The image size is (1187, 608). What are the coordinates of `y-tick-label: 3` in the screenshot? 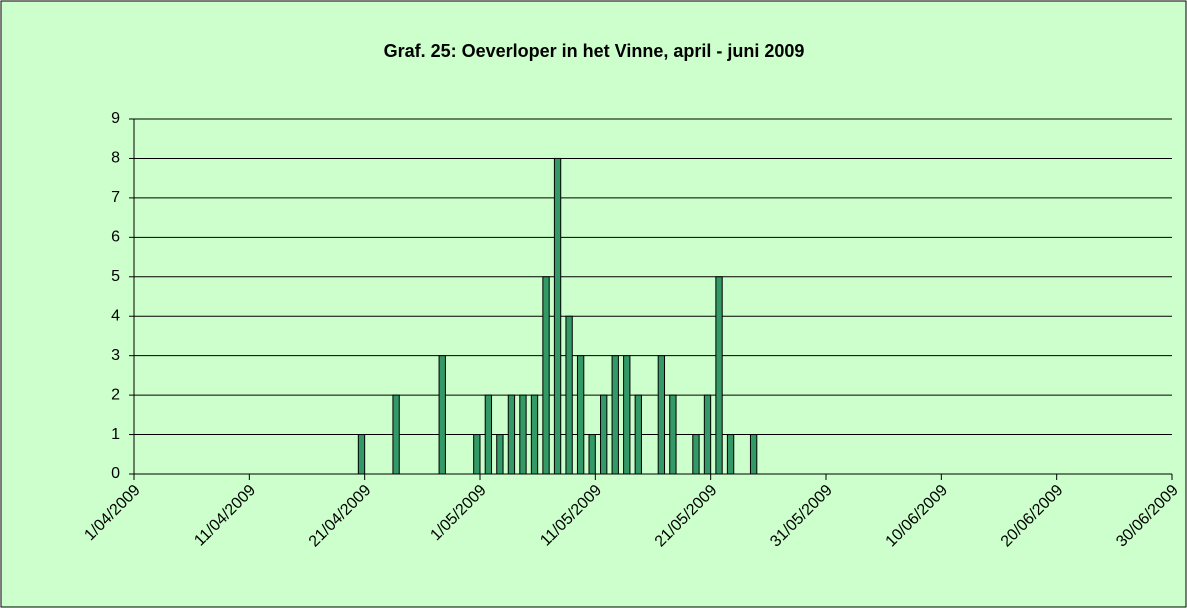 It's located at (115, 355).